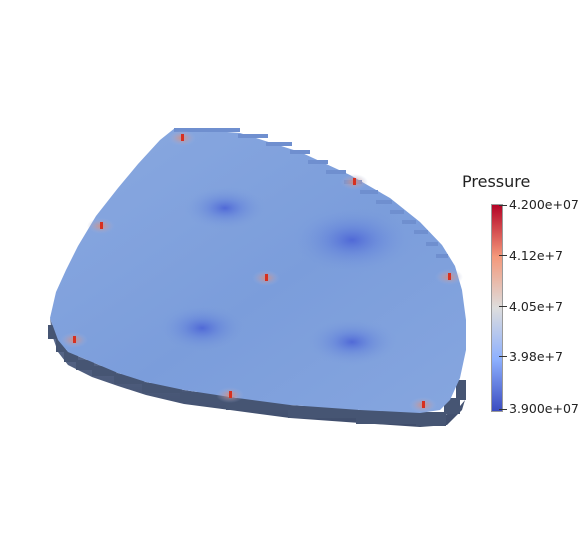  What do you see at coordinates (536, 255) in the screenshot?
I see `colorbar-tick-label: 4.12e+7` at bounding box center [536, 255].